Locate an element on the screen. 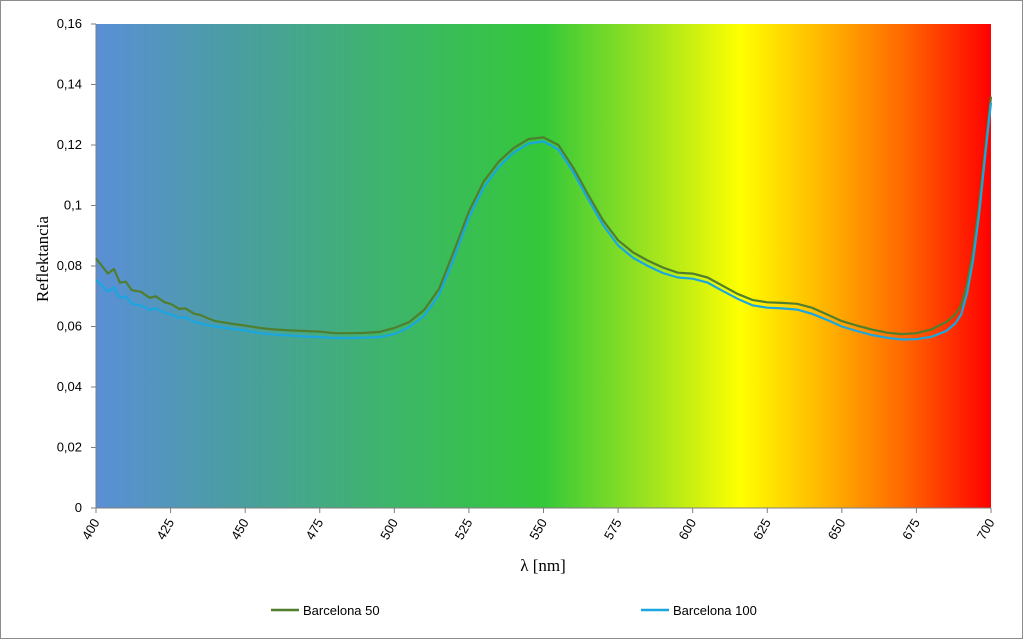 The height and width of the screenshot is (639, 1023). legend: Barcelona 50 Barcelona 100 is located at coordinates (514, 610).